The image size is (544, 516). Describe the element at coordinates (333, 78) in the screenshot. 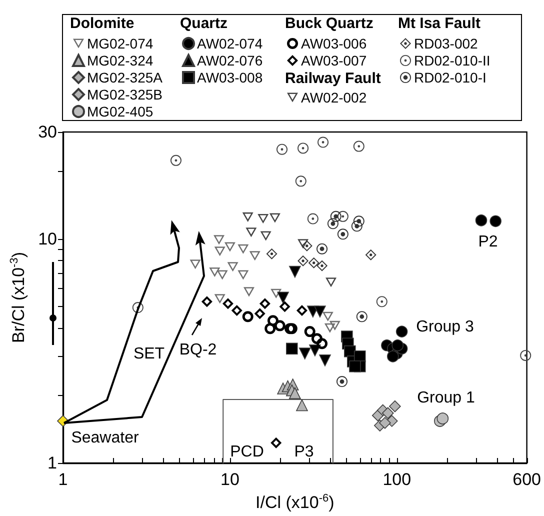

I see `text: Railway Fault` at that location.